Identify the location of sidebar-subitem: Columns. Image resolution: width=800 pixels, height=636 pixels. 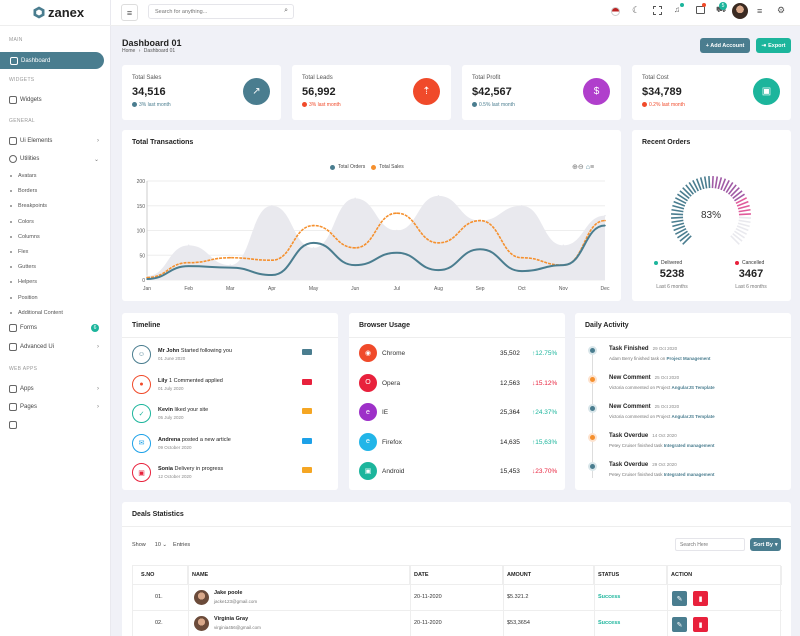
(25, 237).